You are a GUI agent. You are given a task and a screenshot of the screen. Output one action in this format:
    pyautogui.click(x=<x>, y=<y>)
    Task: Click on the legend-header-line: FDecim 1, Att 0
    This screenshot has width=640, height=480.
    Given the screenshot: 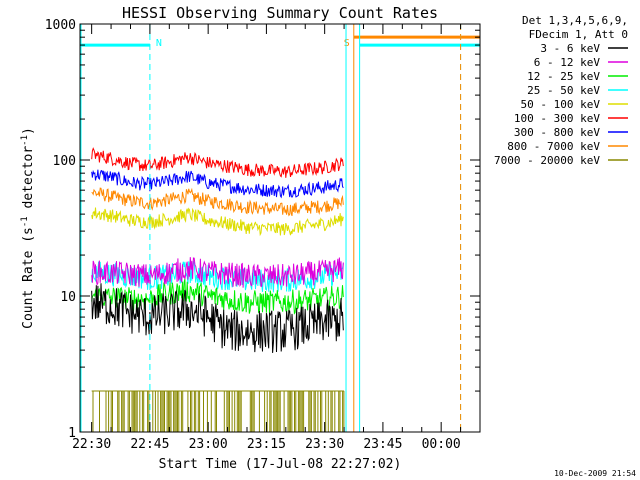 What is the action you would take?
    pyautogui.click(x=578, y=34)
    